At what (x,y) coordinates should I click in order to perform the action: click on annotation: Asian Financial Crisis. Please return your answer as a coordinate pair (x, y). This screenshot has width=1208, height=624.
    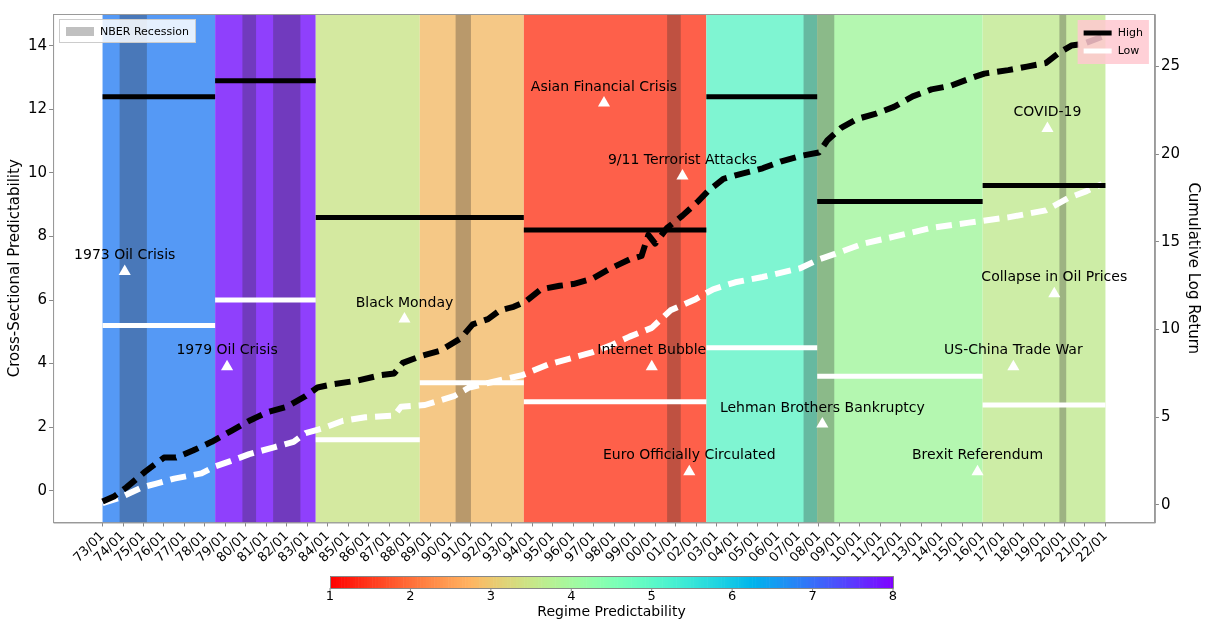
    Looking at the image, I should click on (604, 85).